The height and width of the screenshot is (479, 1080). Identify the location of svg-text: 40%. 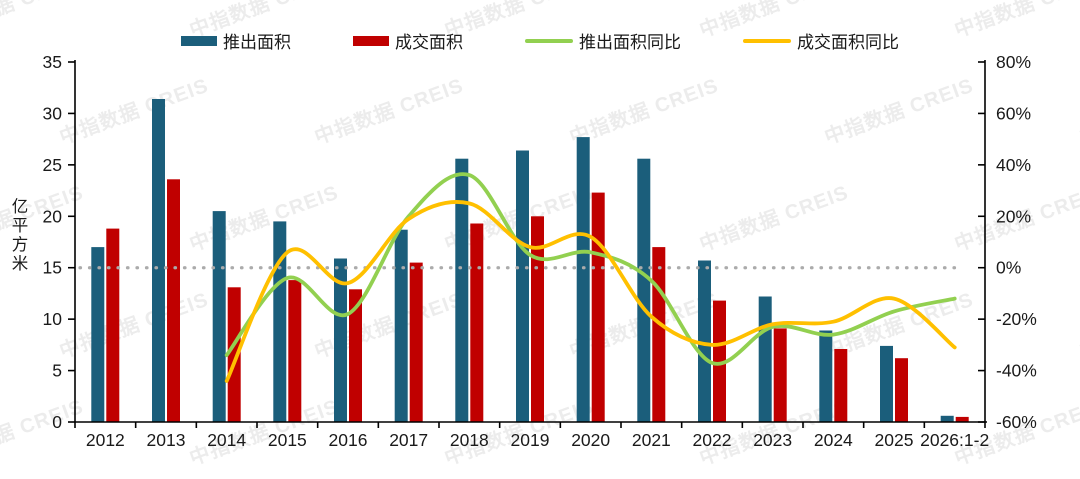
(1013, 165).